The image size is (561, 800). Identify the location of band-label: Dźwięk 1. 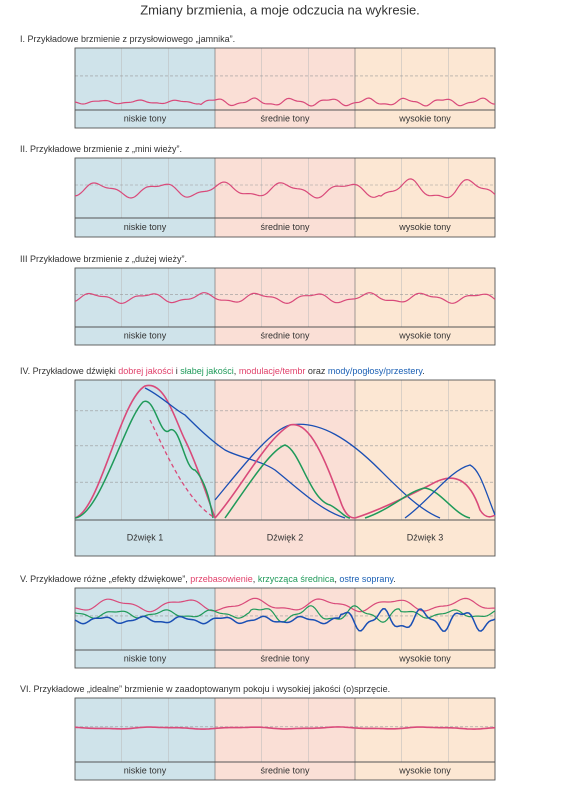
(145, 537).